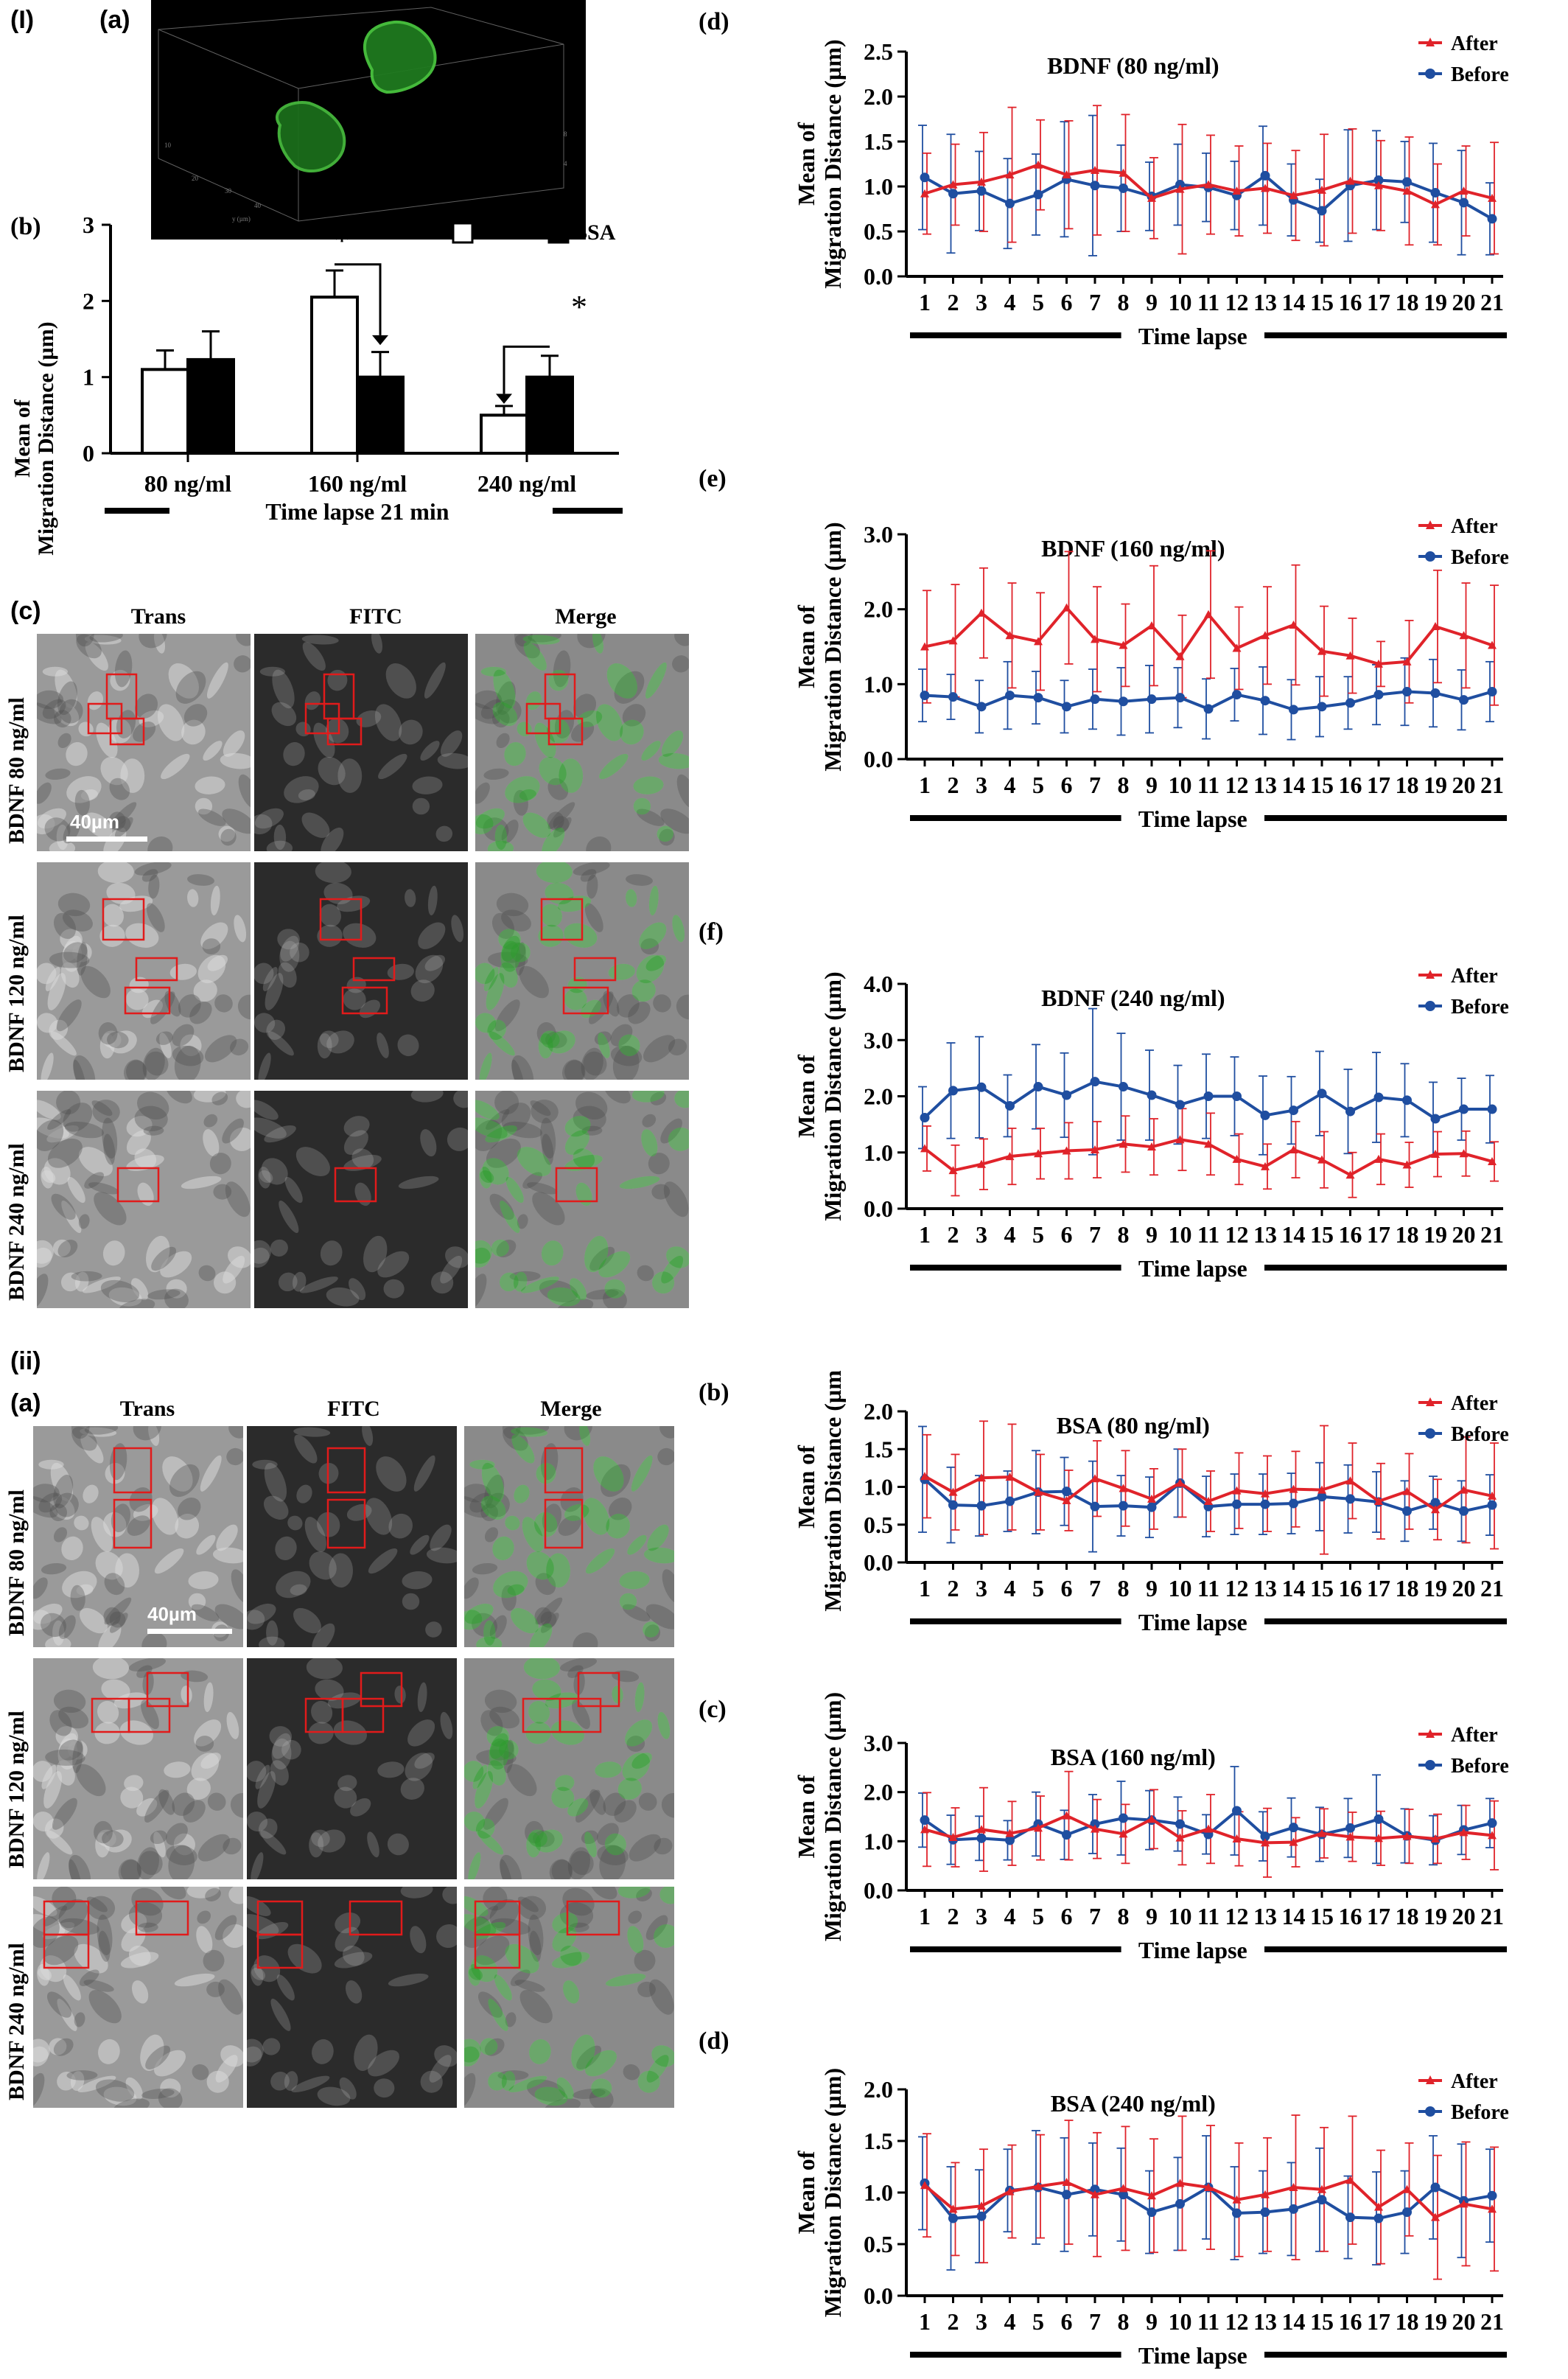  What do you see at coordinates (189, 1631) in the screenshot?
I see `scale-bar-ii` at bounding box center [189, 1631].